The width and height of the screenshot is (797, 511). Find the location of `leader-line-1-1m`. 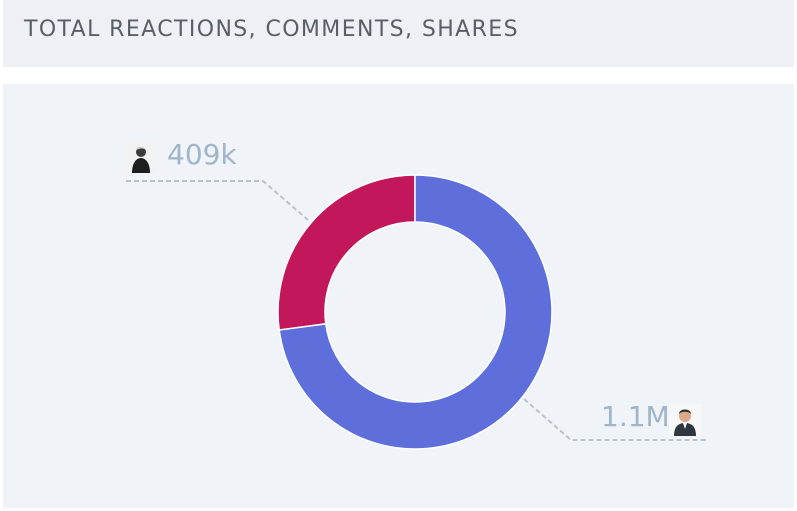

leader-line-1-1m is located at coordinates (614, 419).